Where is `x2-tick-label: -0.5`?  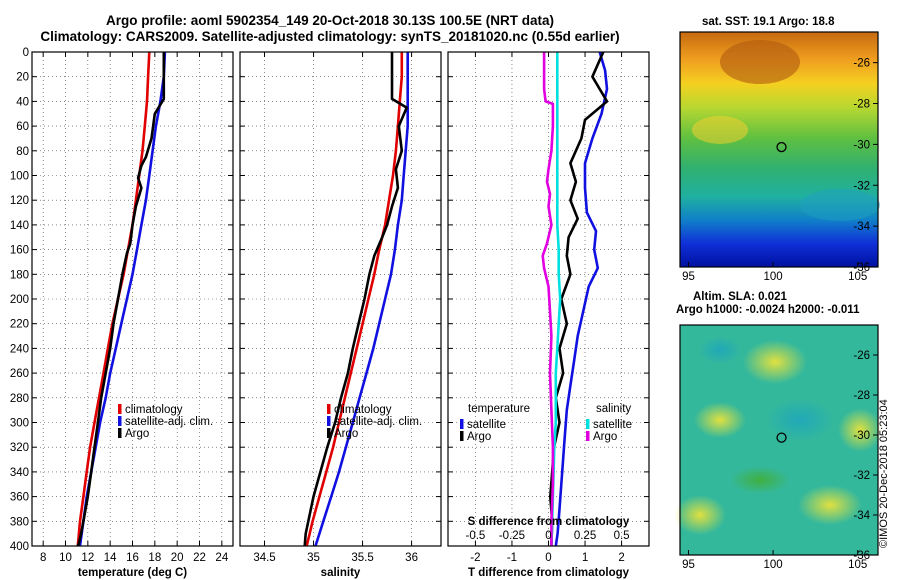
x2-tick-label: -0.5 is located at coordinates (475, 536).